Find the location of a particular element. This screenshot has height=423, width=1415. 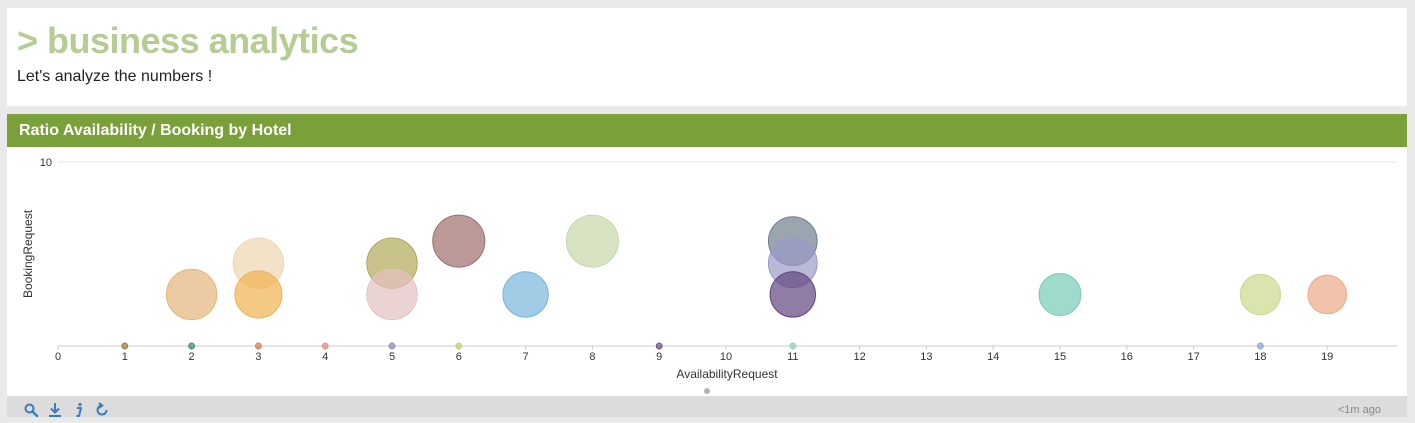

x-tick-label: 2 is located at coordinates (192, 357).